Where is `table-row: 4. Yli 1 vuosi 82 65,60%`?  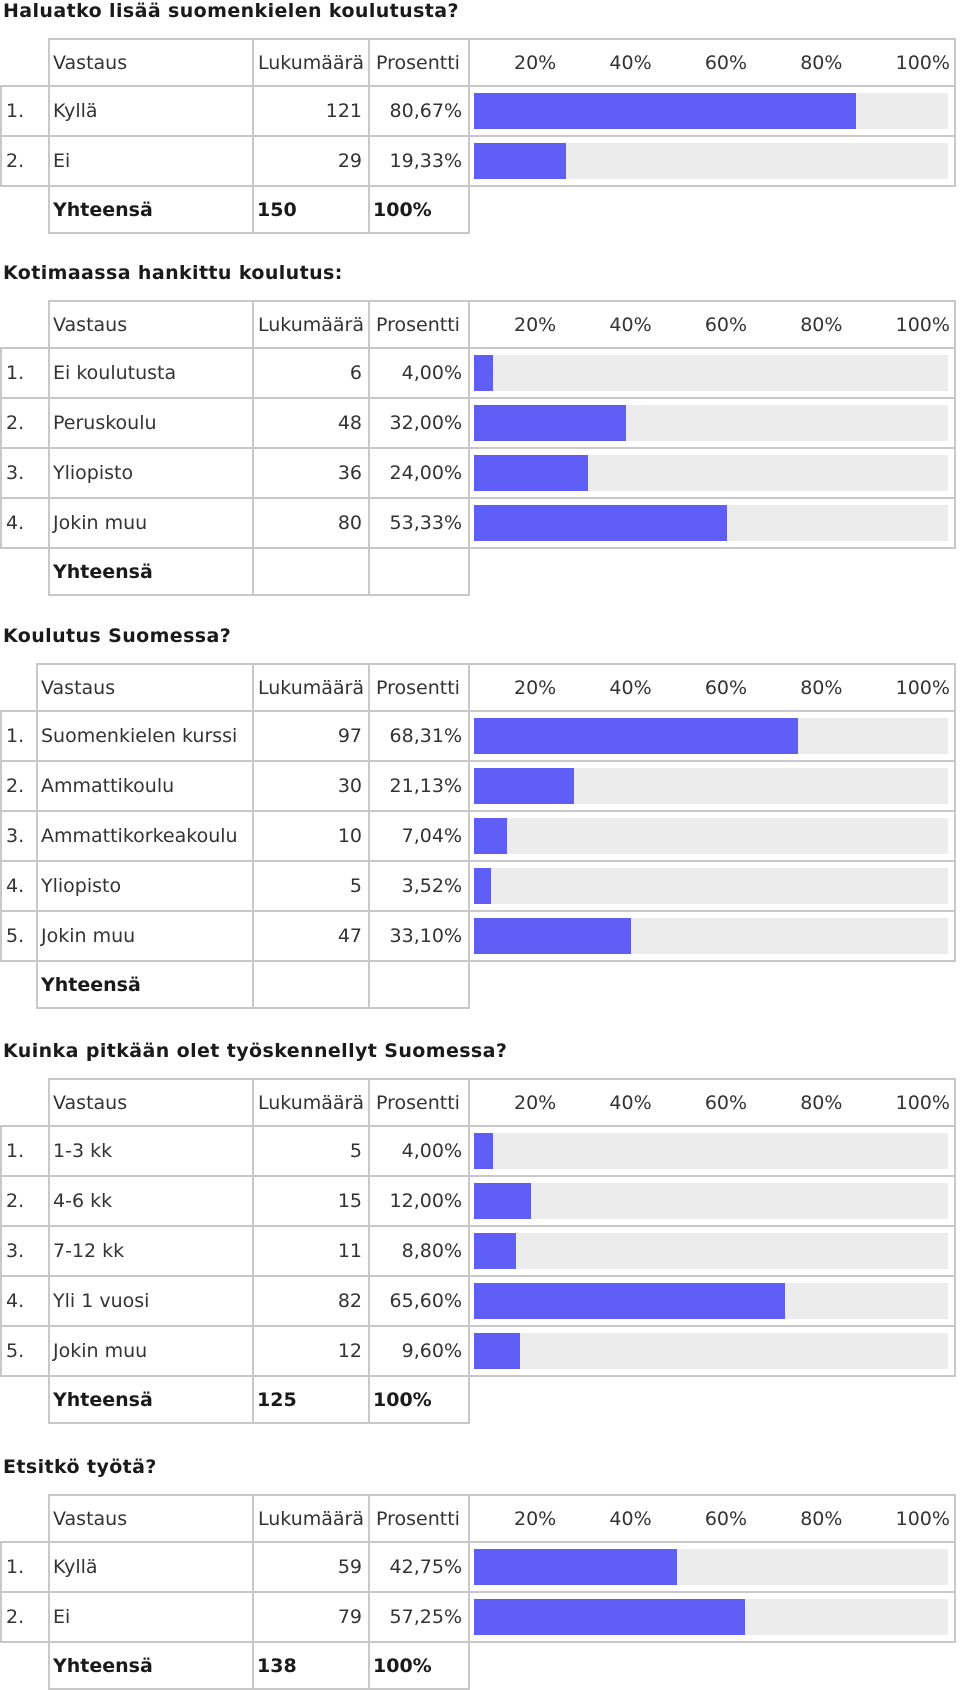
table-row: 4. Yli 1 vuosi 82 65,60% is located at coordinates (478, 1301).